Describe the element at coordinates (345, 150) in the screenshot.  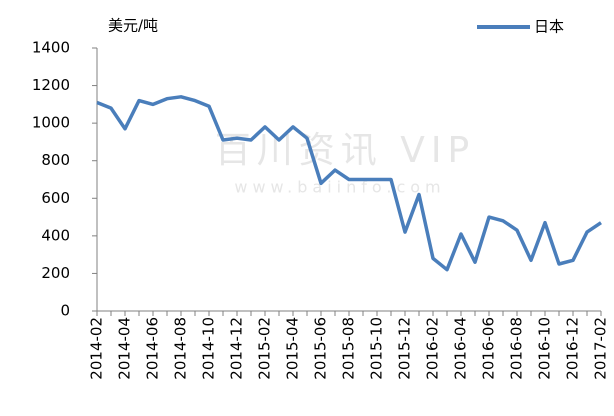
I see `watermark: 百川资讯 VIP` at that location.